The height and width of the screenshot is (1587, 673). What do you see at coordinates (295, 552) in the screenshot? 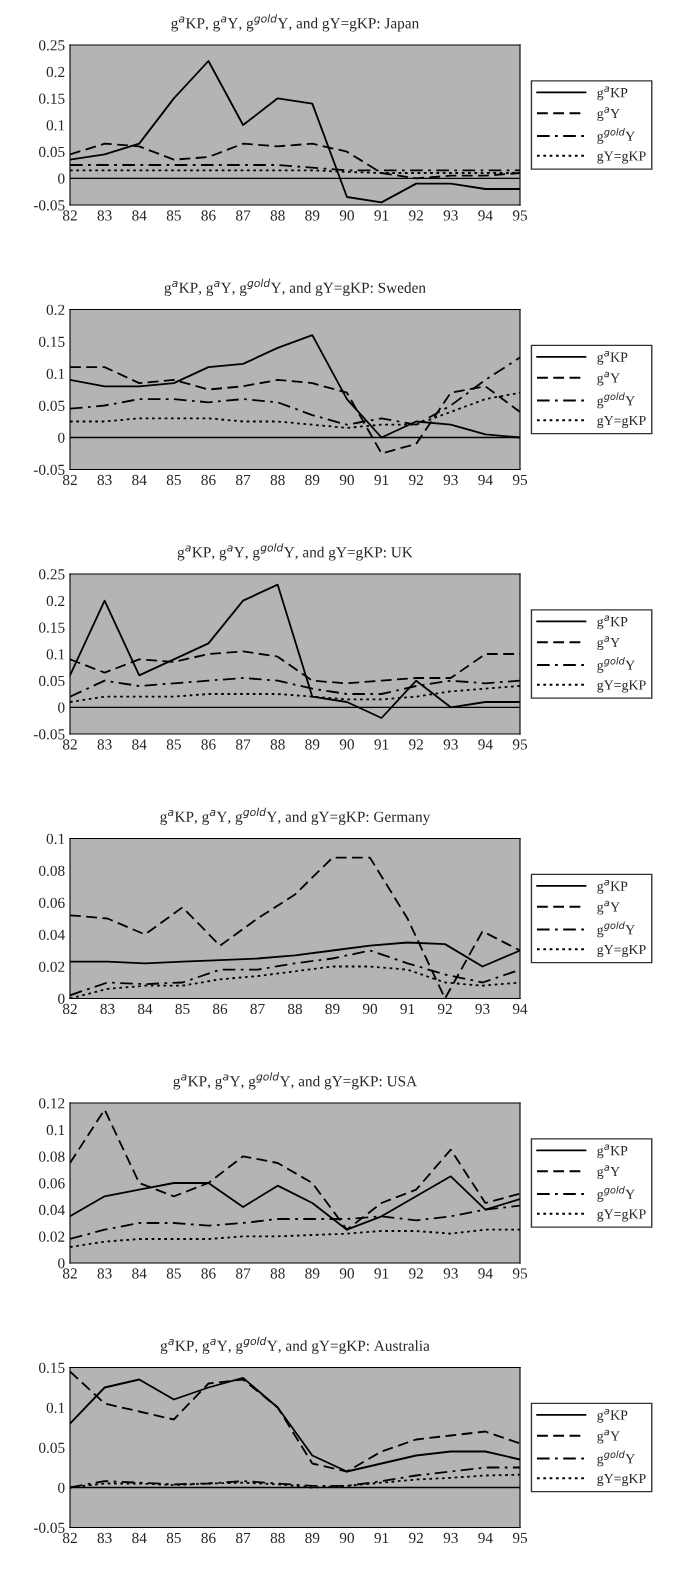
I see `chart-title: g$^{a}$KP, g$^{a}$Y, g$^{gold}$Y, and gY=gKP: UK` at bounding box center [295, 552].